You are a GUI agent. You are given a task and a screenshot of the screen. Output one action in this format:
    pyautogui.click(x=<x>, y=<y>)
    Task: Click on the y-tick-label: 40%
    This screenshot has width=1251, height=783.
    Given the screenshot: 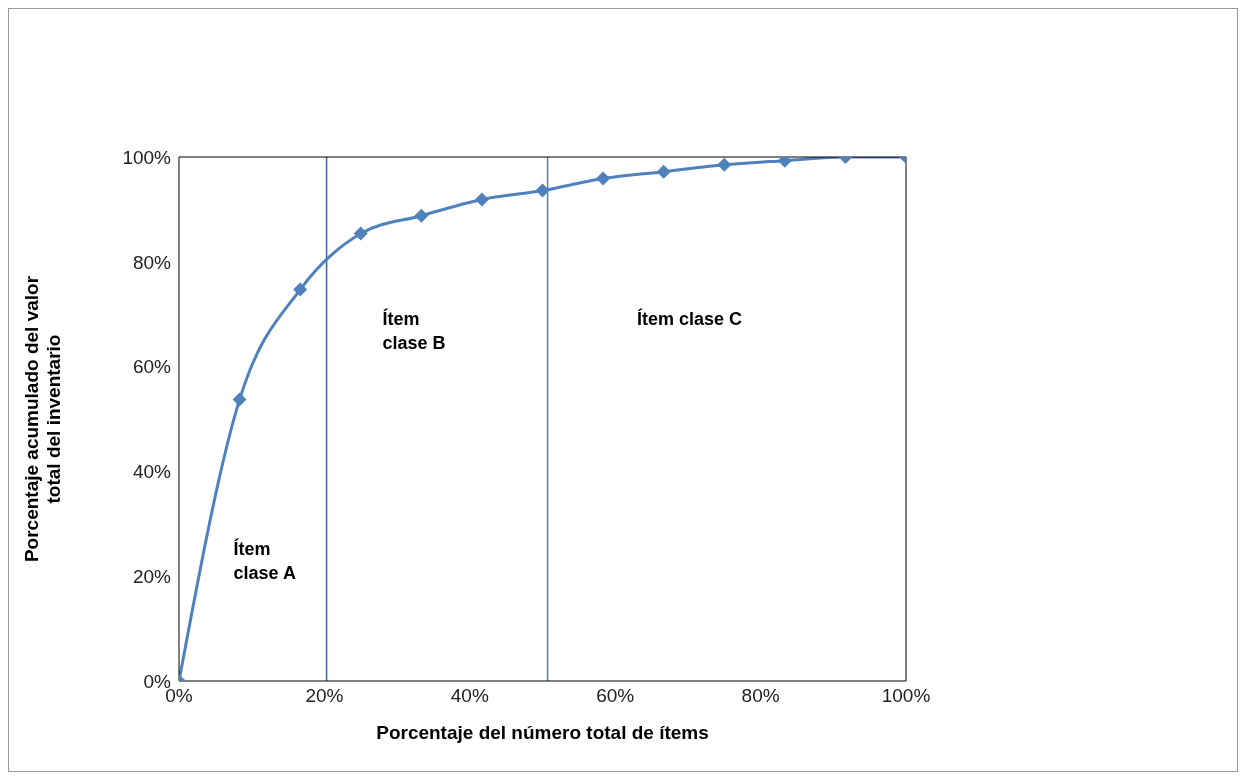 What is the action you would take?
    pyautogui.click(x=152, y=472)
    